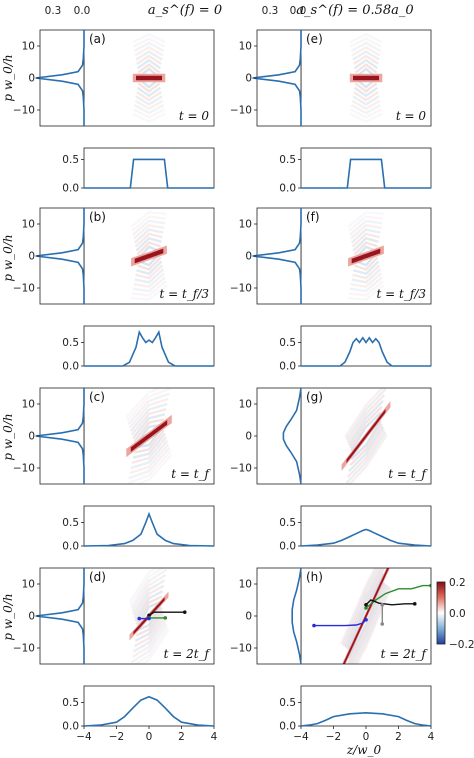 Image resolution: width=474 pixels, height=758 pixels. Describe the element at coordinates (431, 737) in the screenshot. I see `x-tick-label: 4` at that location.